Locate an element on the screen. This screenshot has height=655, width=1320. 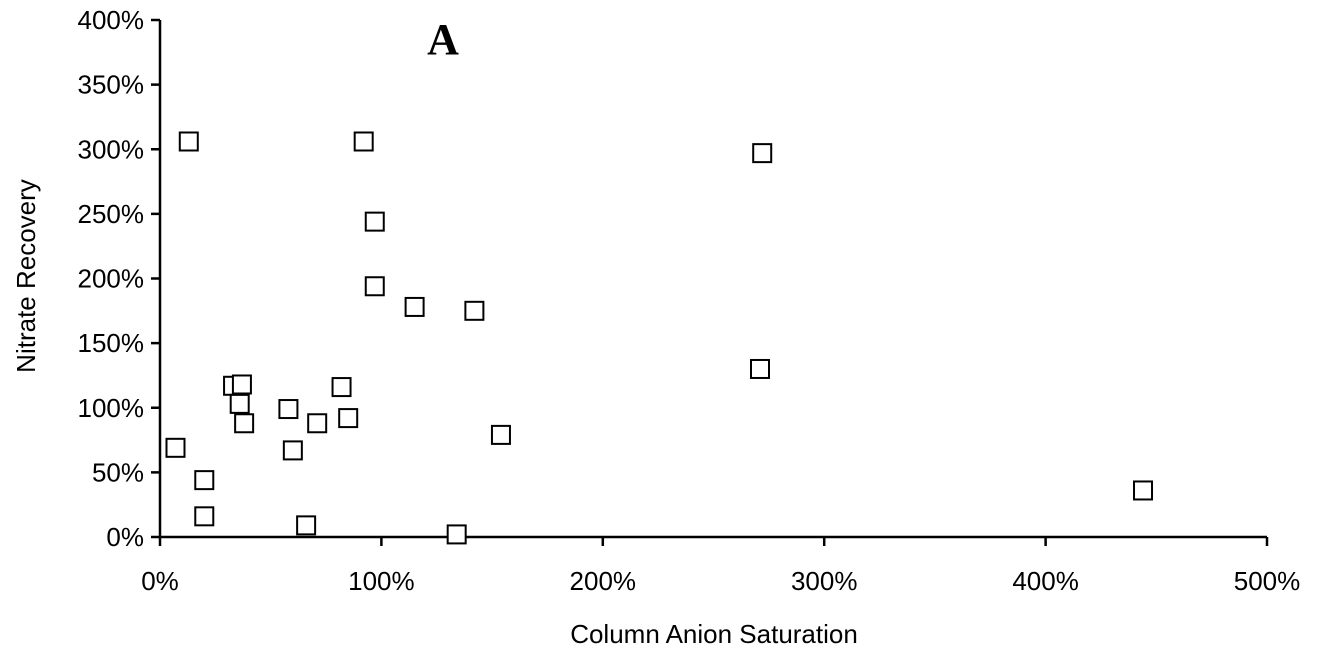
y-axis-title: Nitrate Recovery is located at coordinates (26, 276).